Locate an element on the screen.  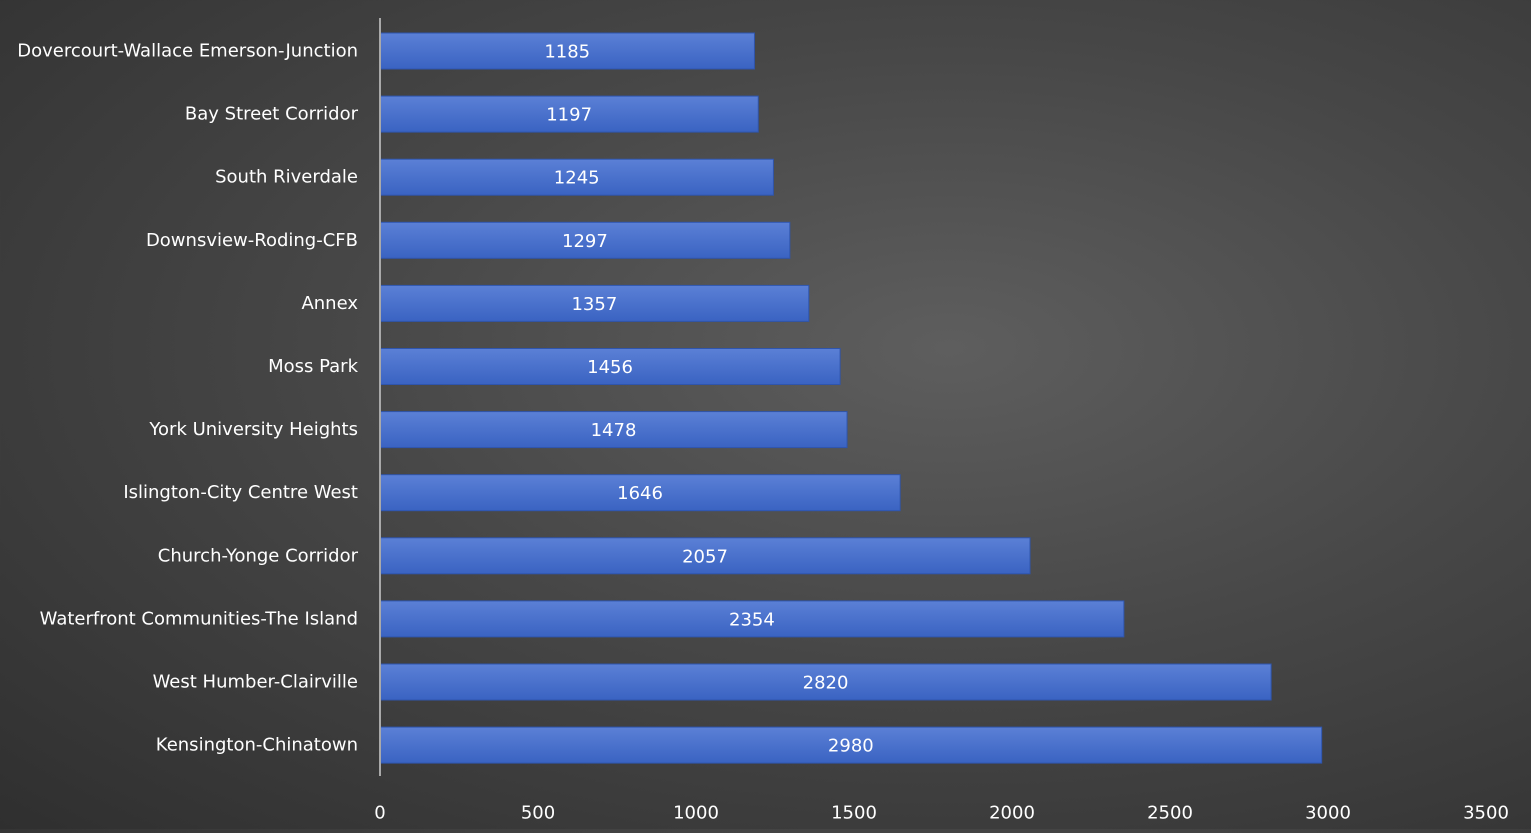
x-tick-label: 2000 is located at coordinates (1012, 813).